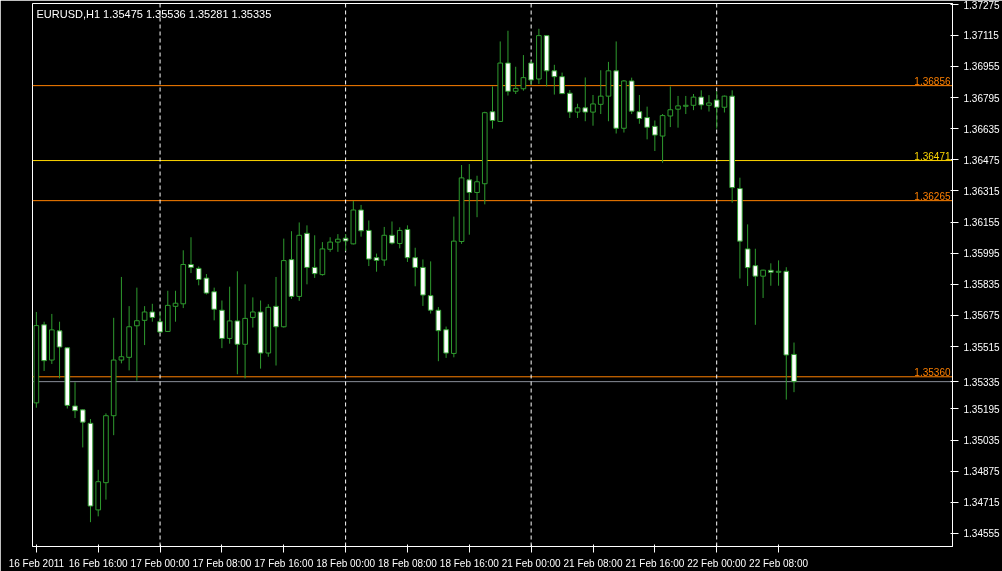 The image size is (1002, 571). Describe the element at coordinates (717, 563) in the screenshot. I see `x-tick-label: 22 Feb 00:00` at that location.